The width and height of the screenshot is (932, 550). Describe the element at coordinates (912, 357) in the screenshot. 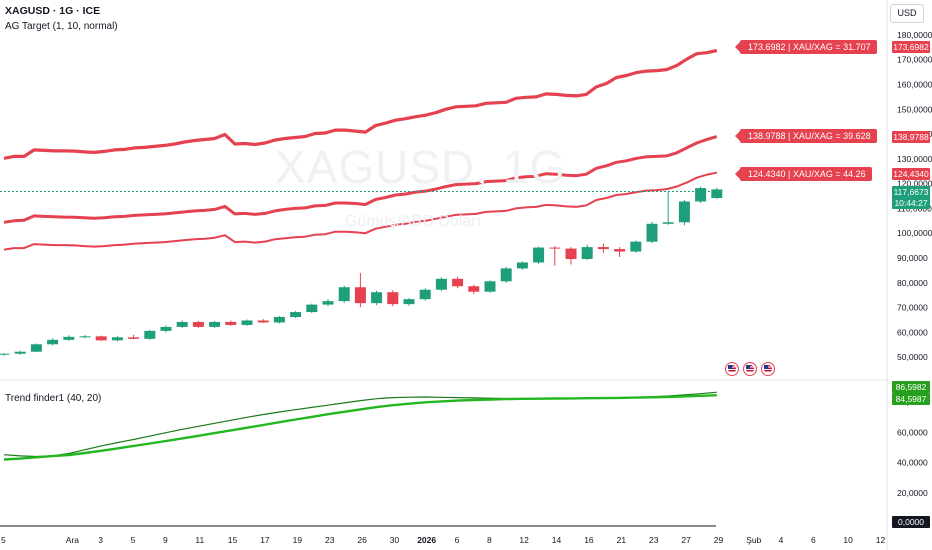

I see `y-tick-label: 50,0000` at that location.